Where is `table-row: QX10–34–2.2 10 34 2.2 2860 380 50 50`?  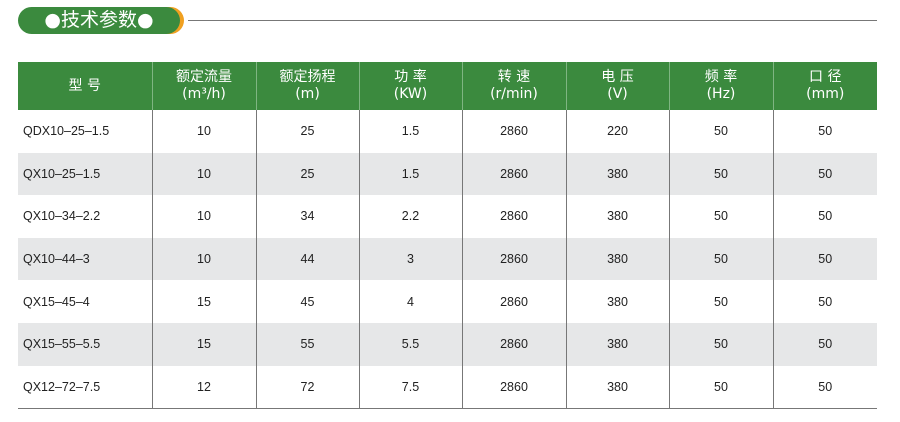
table-row: QX10–34–2.2 10 34 2.2 2860 380 50 50 is located at coordinates (447, 216).